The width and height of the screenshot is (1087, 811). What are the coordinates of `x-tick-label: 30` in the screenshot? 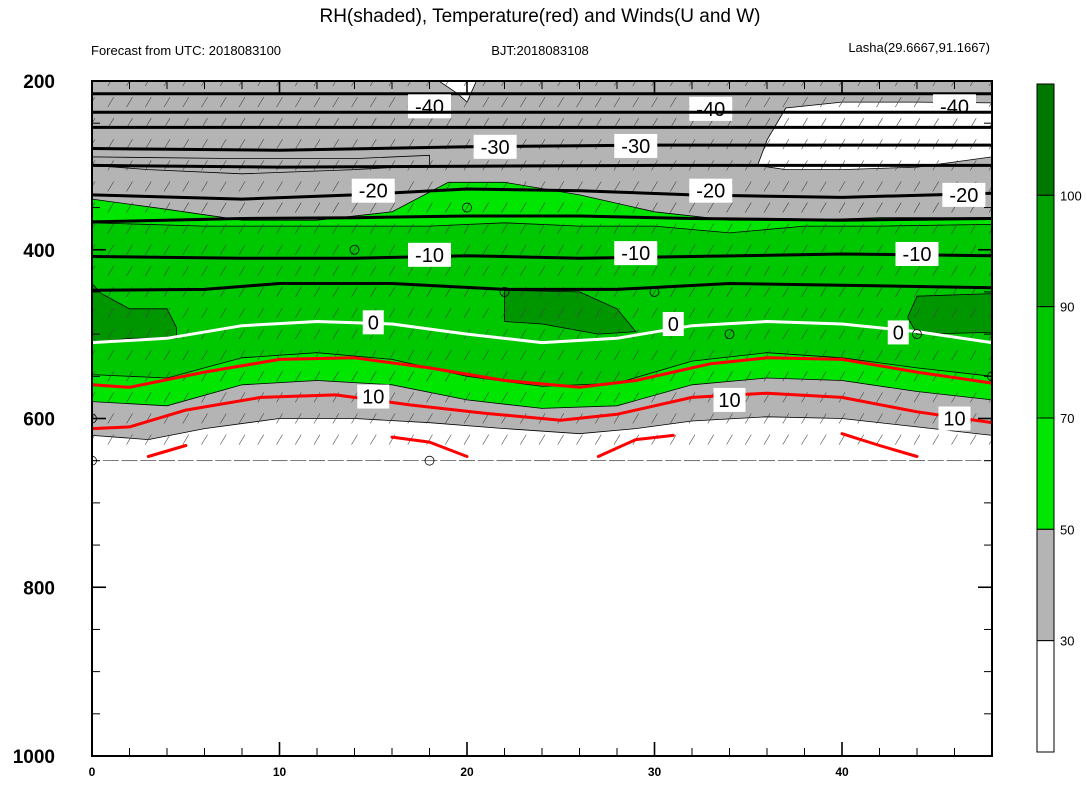 It's located at (655, 772).